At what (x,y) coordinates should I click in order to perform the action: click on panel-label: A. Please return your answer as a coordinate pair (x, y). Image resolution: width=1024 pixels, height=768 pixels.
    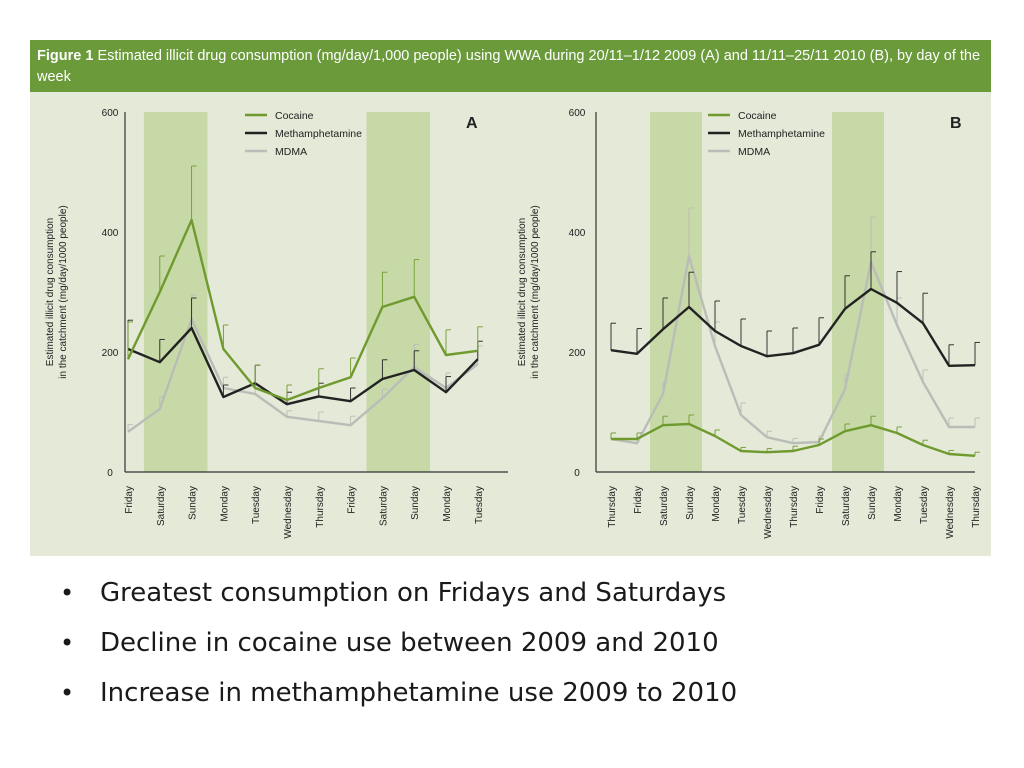
    Looking at the image, I should click on (472, 123).